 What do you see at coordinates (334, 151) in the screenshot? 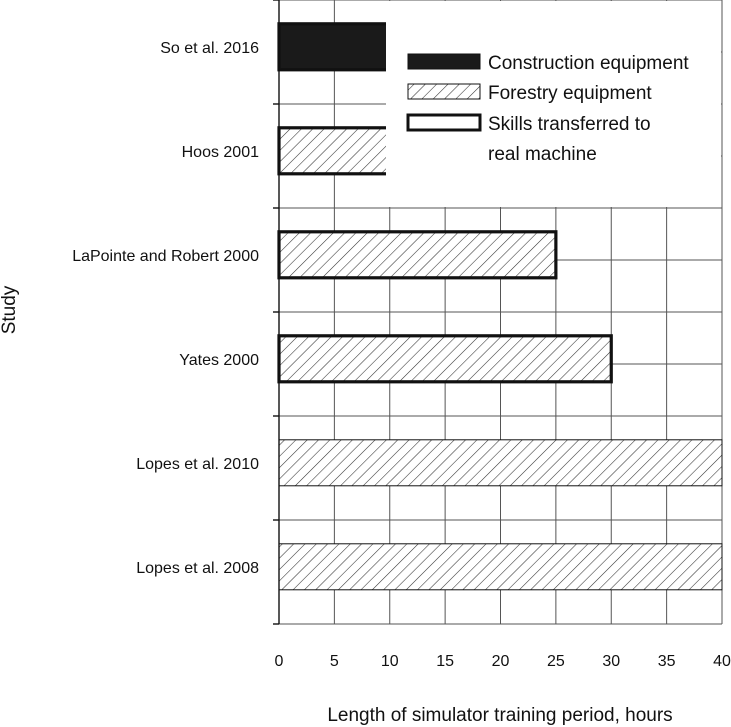
I see `bar-hoos-2001` at bounding box center [334, 151].